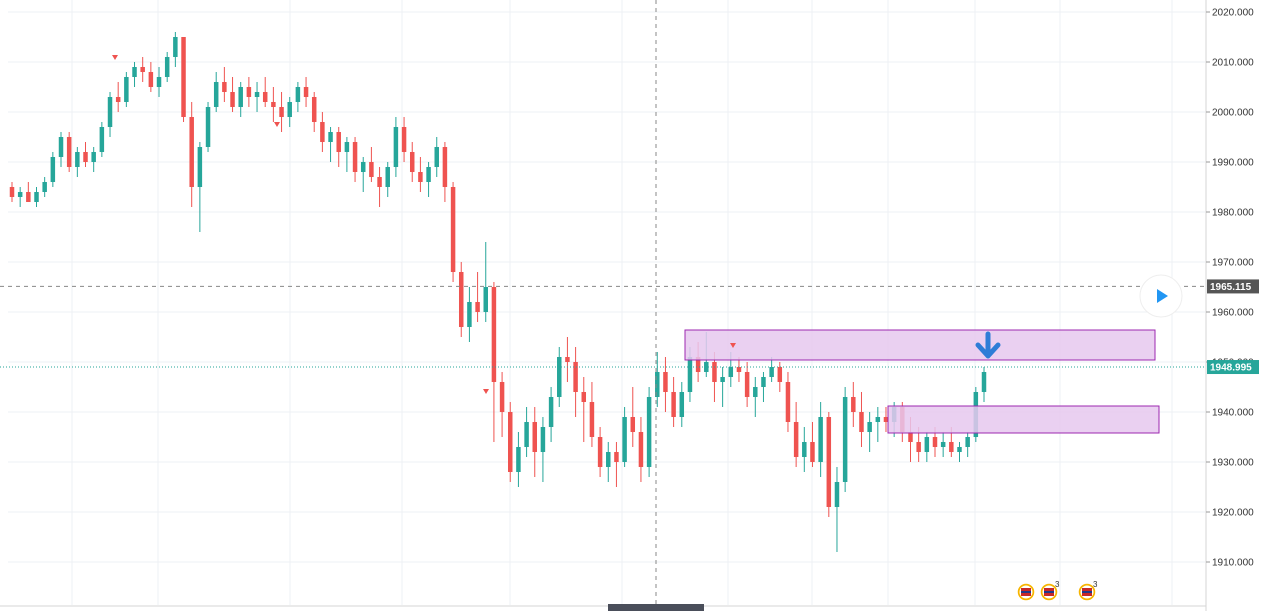  What do you see at coordinates (1162, 296) in the screenshot?
I see `play-icon` at bounding box center [1162, 296].